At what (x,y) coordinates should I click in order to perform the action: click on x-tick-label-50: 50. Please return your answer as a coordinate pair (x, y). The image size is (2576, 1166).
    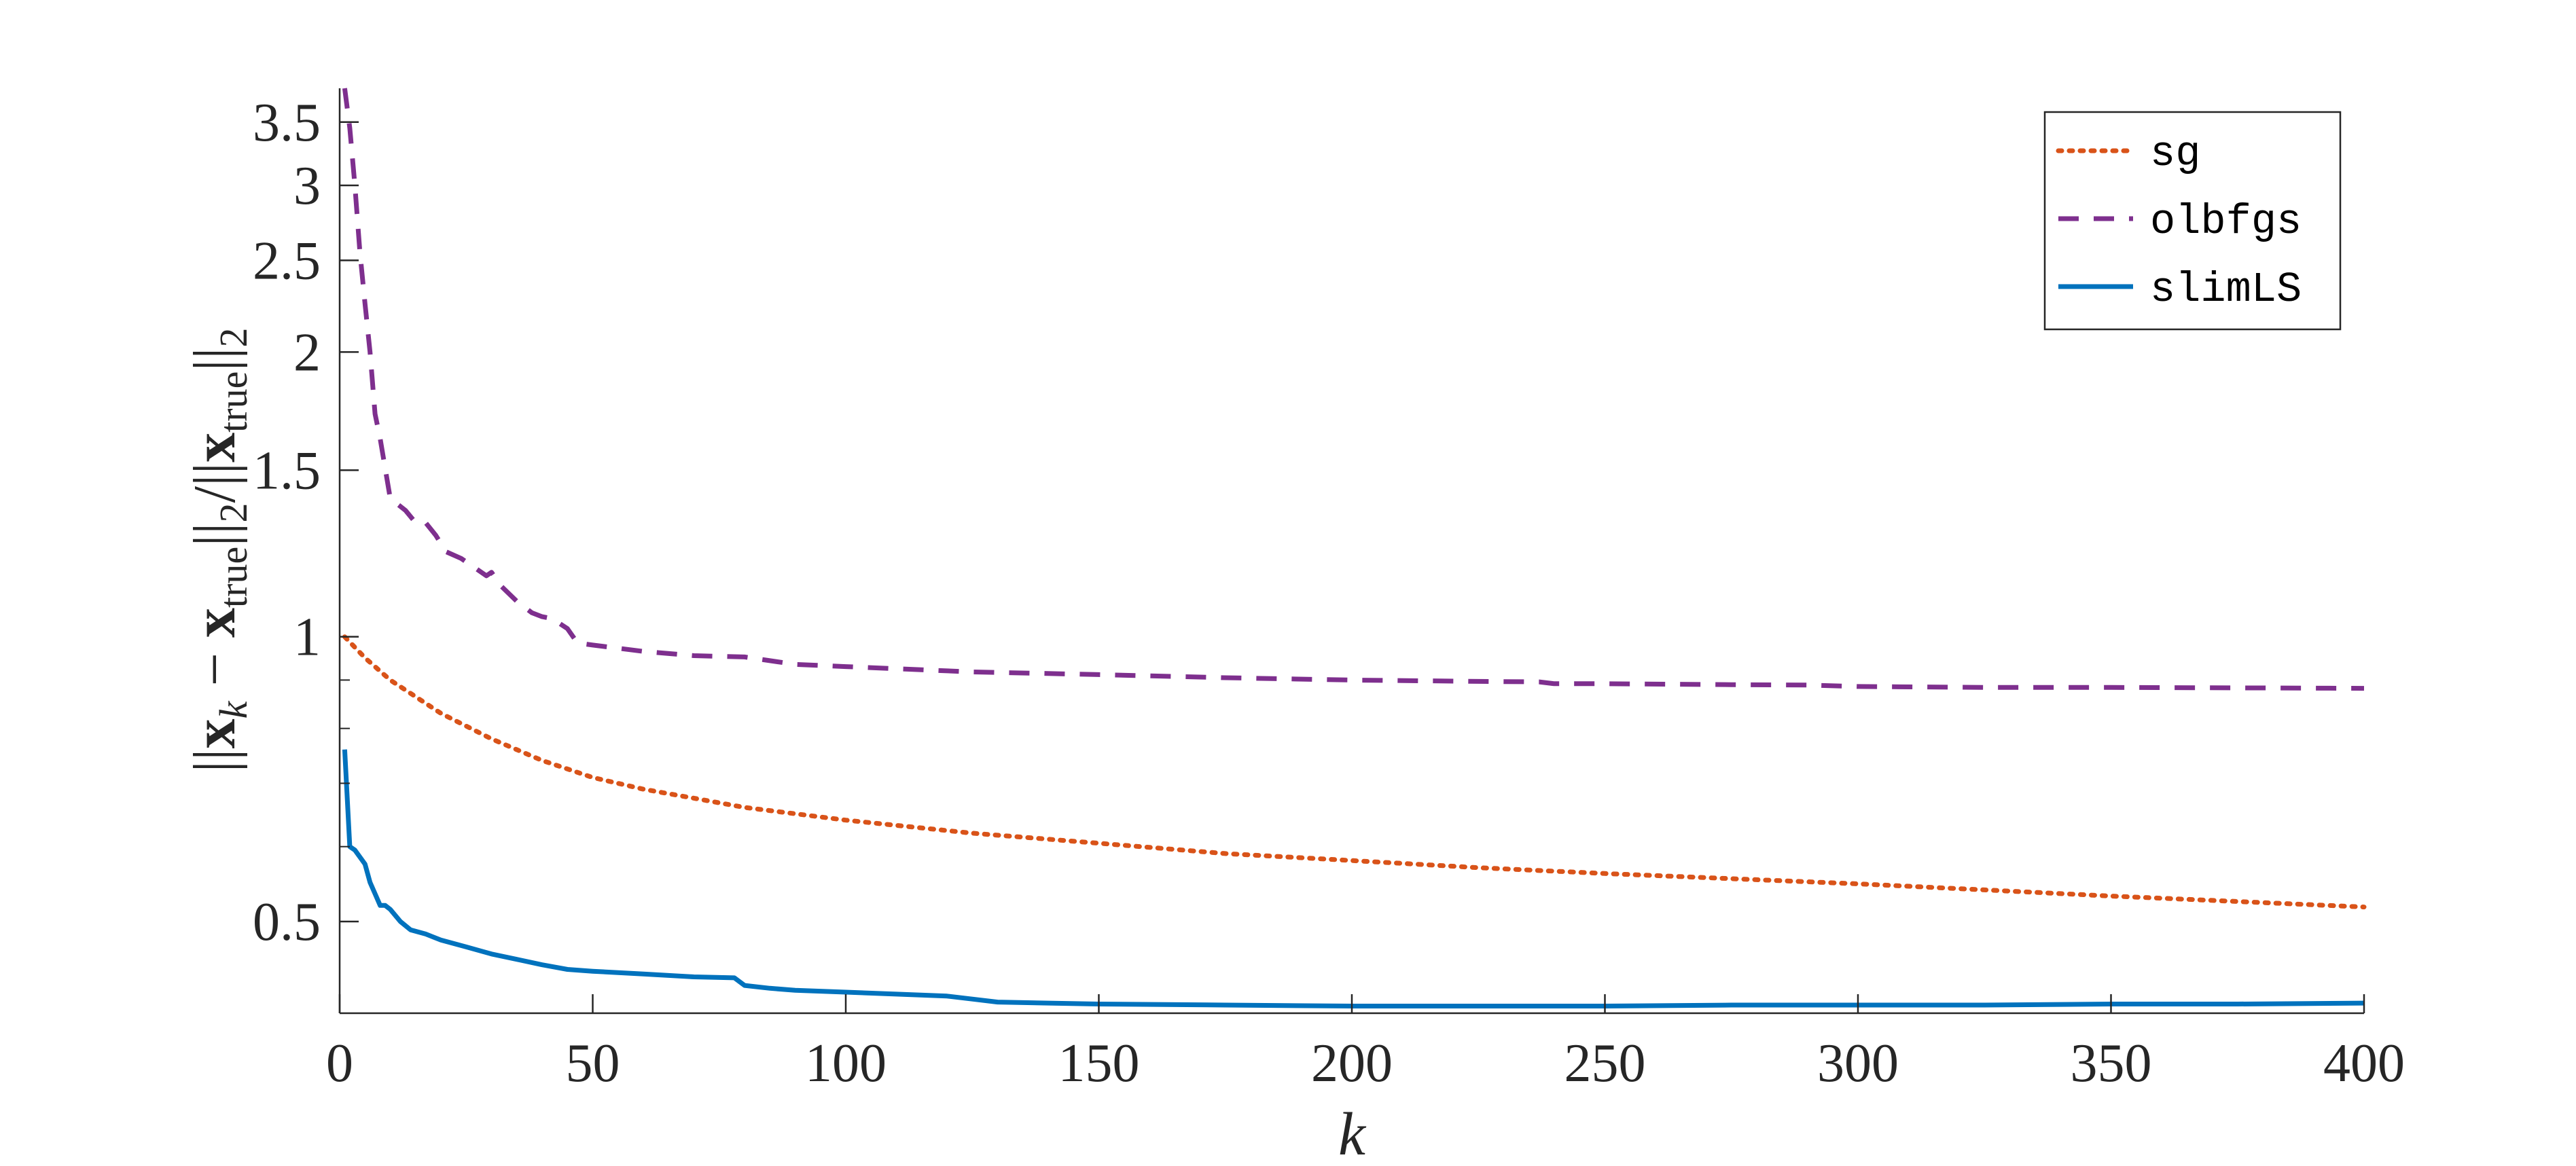
    Looking at the image, I should click on (593, 1063).